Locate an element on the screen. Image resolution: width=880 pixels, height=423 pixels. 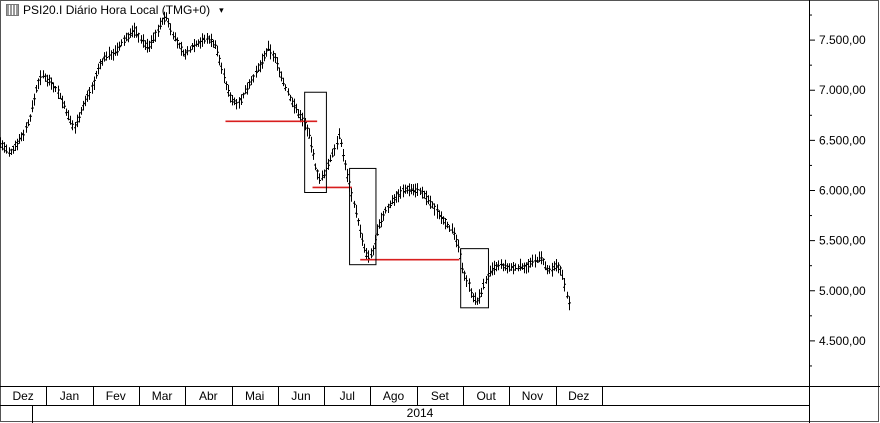
x-tick-label: Abr is located at coordinates (208, 396).